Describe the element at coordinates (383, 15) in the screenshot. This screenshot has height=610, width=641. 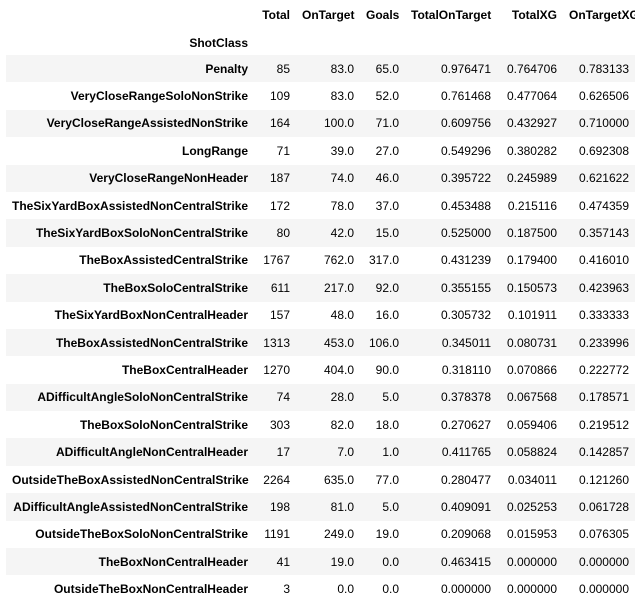
I see `column-header-goals: Goals` at that location.